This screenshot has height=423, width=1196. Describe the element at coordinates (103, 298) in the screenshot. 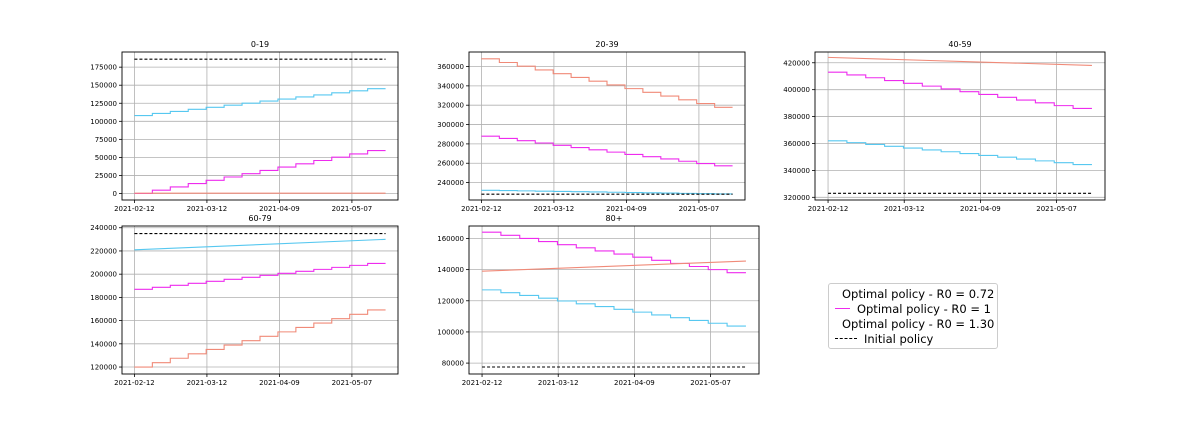

I see `y-tick-label: 180000` at that location.